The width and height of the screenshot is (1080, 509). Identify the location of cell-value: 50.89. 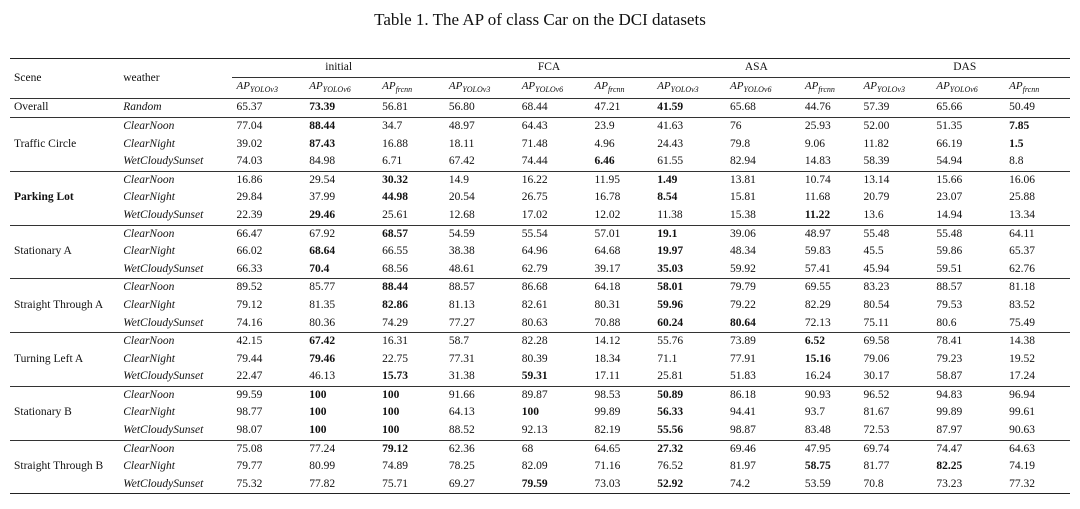
(690, 395).